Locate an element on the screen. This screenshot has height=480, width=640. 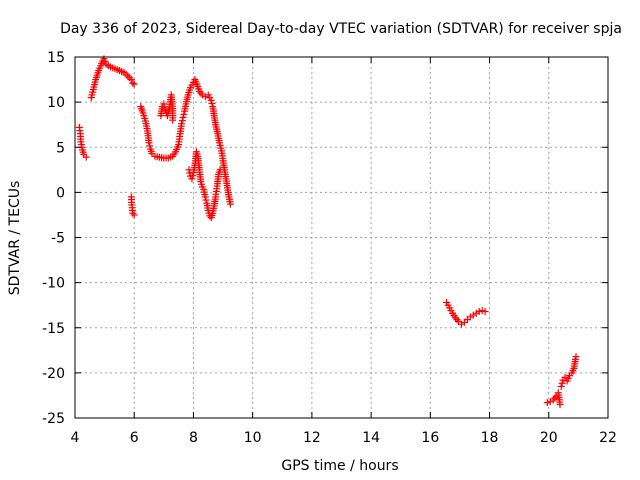
y-tick-labels: -25 -20 -15 -10 -5 0 5 10 15 is located at coordinates (53, 238).